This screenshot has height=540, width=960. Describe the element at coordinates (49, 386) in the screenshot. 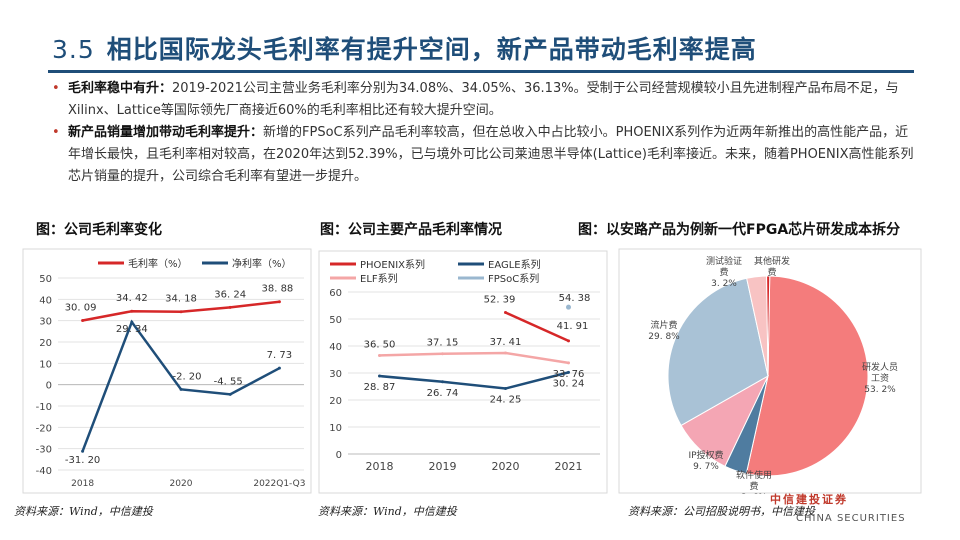

I see `y-tick-label: 0` at that location.